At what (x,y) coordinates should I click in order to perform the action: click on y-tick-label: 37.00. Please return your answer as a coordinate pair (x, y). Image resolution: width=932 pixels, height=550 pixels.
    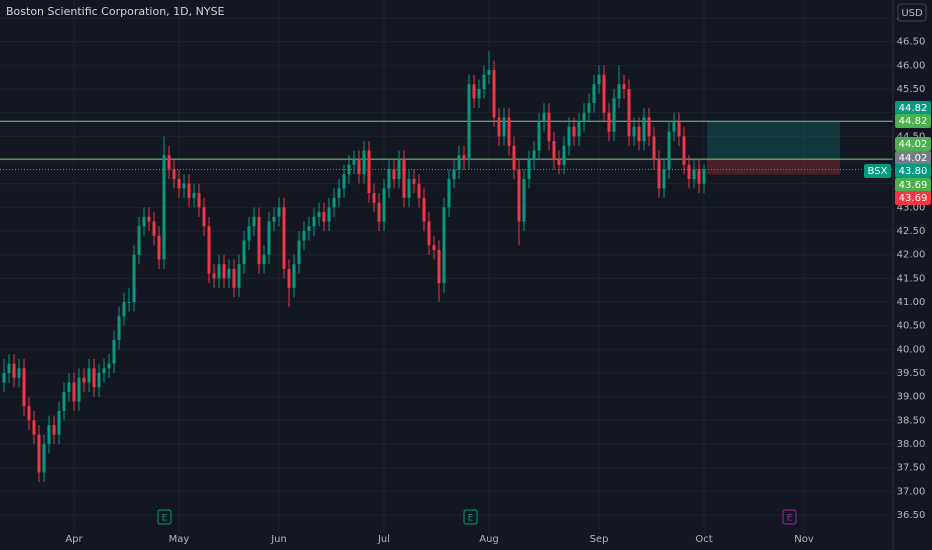
    Looking at the image, I should click on (911, 491).